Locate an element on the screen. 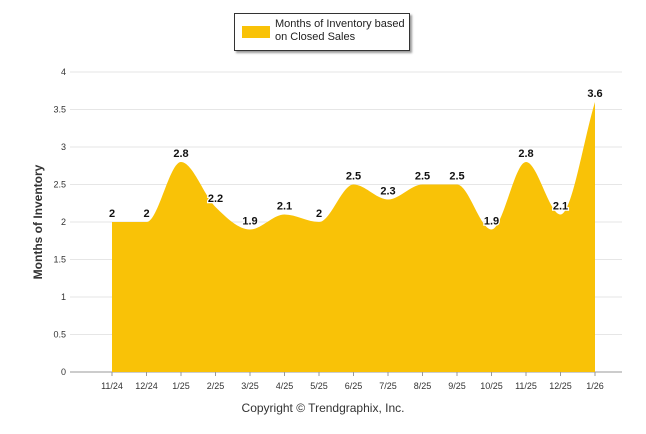  x-tick-label: 5/25 is located at coordinates (319, 386).